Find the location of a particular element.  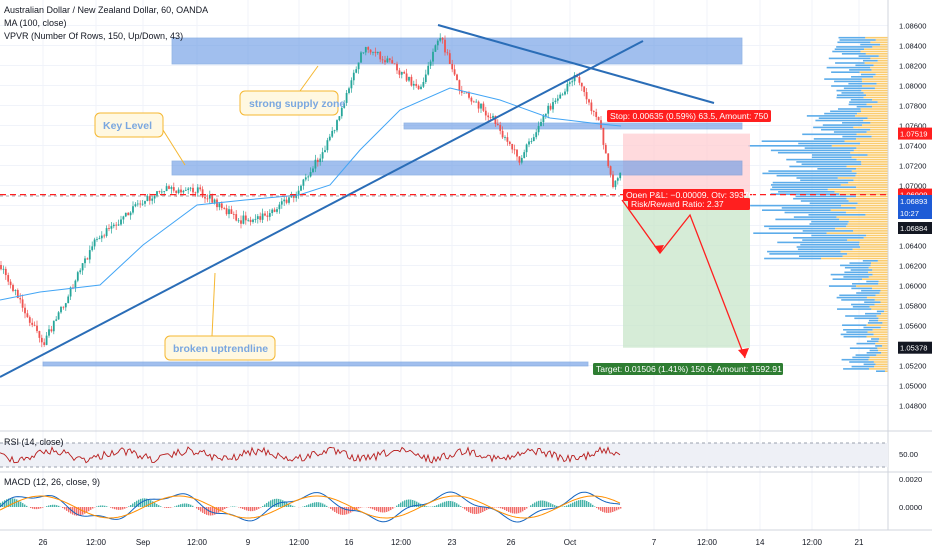

vpvr-indicator-label: VPVR (Number Of Rows, 150, Up/Down, 43) is located at coordinates (93, 36).